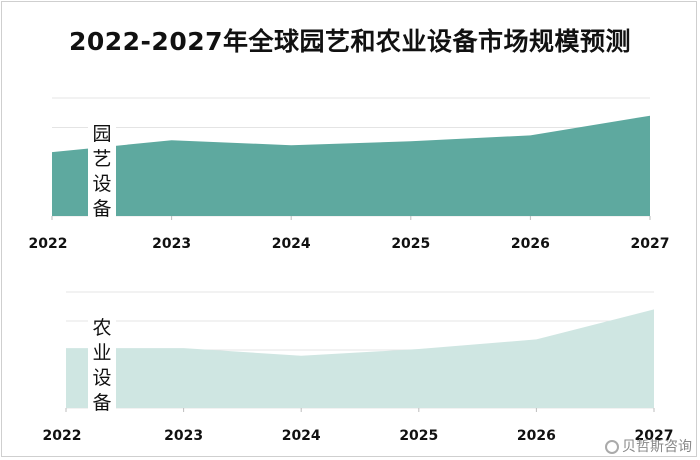 This screenshot has height=460, width=700. I want to click on series-label-char: 艺, so click(101, 159).